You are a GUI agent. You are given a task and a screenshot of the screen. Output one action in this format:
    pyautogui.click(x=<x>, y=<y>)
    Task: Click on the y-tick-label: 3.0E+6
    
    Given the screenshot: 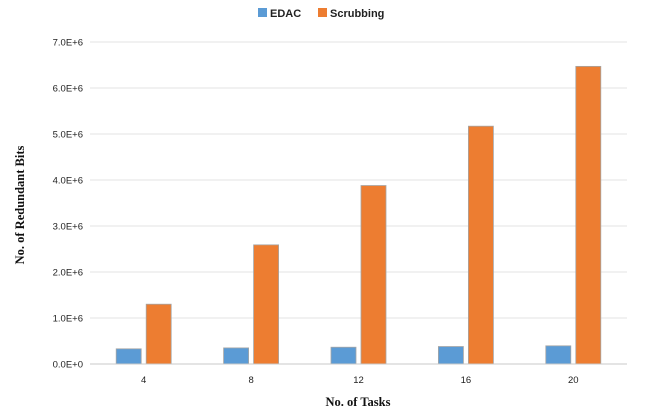 What is the action you would take?
    pyautogui.click(x=68, y=227)
    